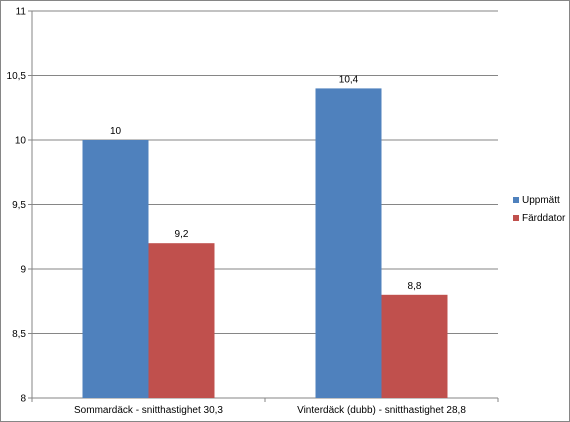 Image resolution: width=570 pixels, height=422 pixels. What do you see at coordinates (19, 205) in the screenshot?
I see `y-tick-label: 9,5` at bounding box center [19, 205].